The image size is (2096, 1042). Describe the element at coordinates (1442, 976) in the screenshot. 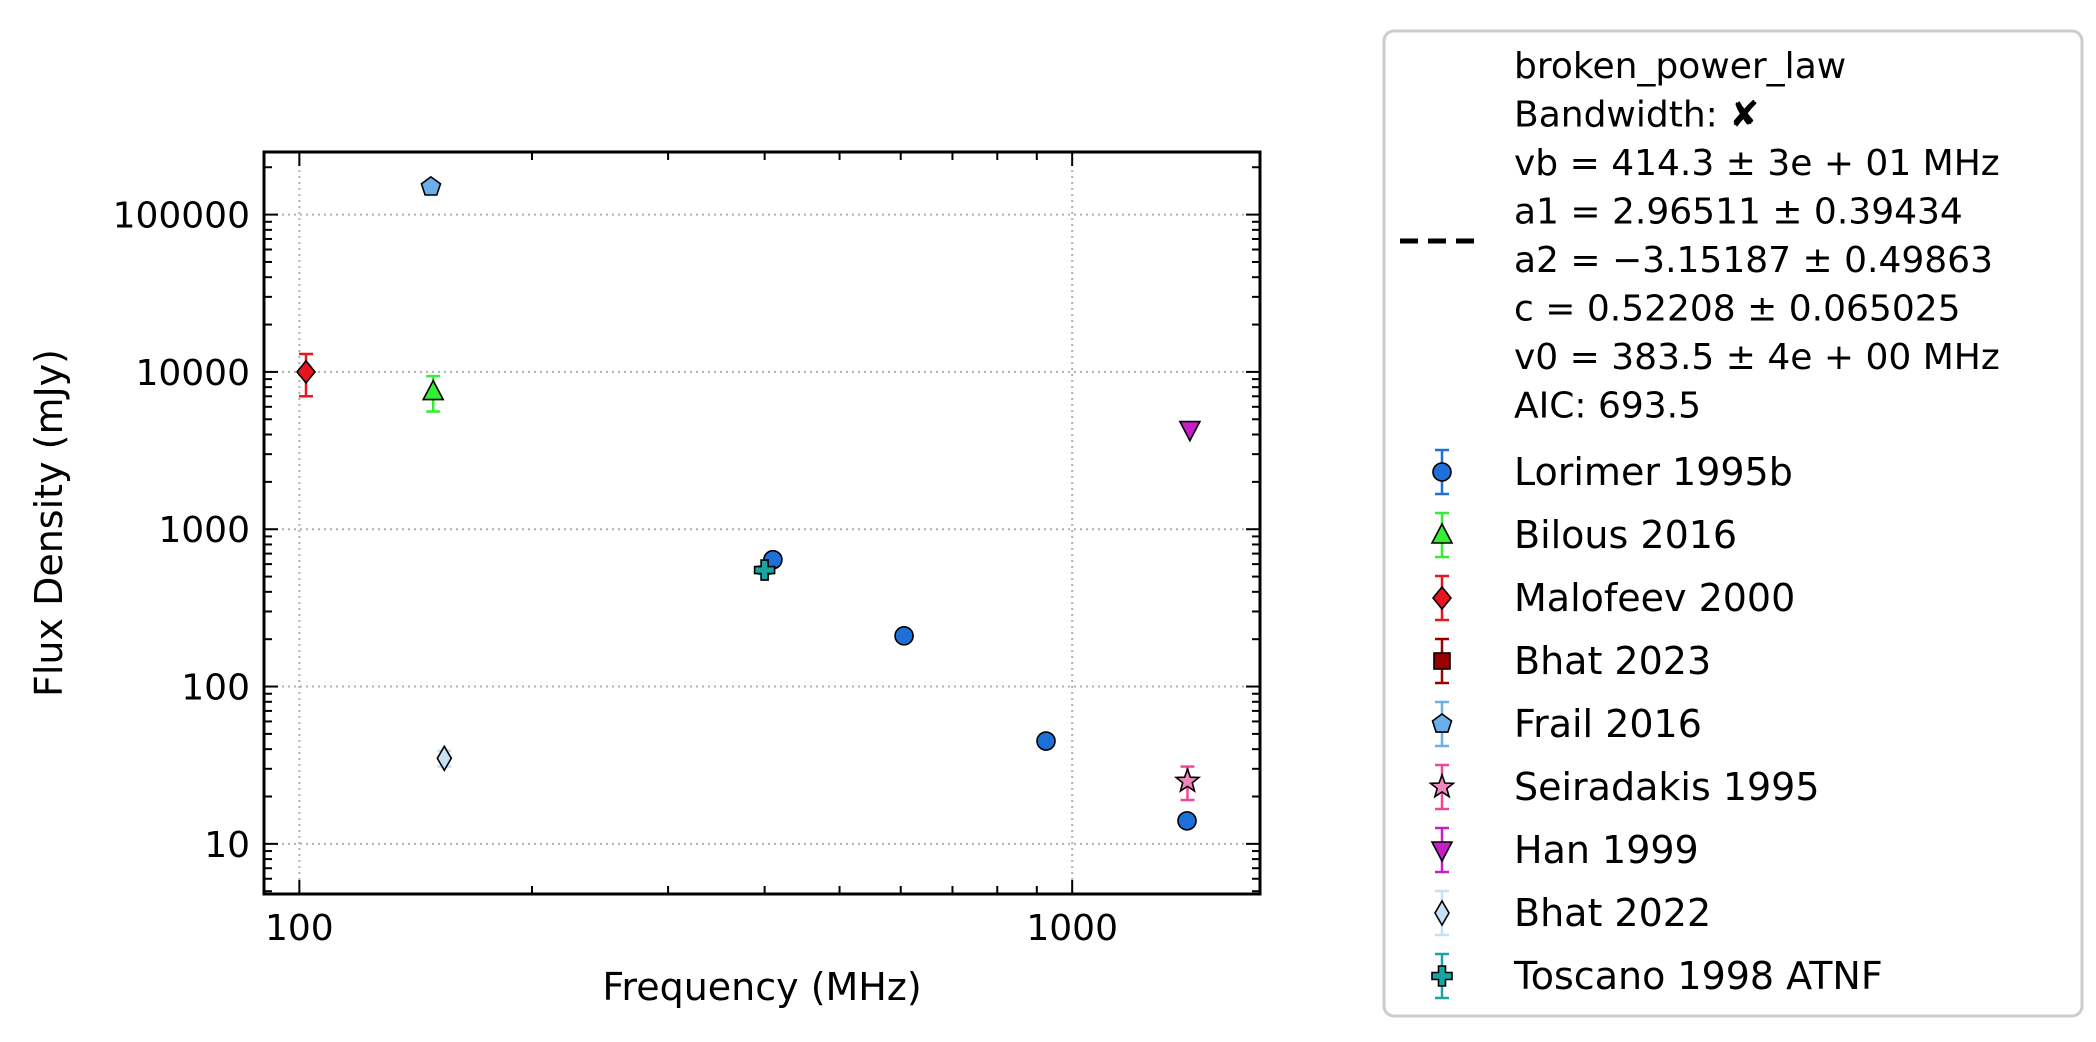

I see `legend-marker-toscano-1998-atnf` at that location.